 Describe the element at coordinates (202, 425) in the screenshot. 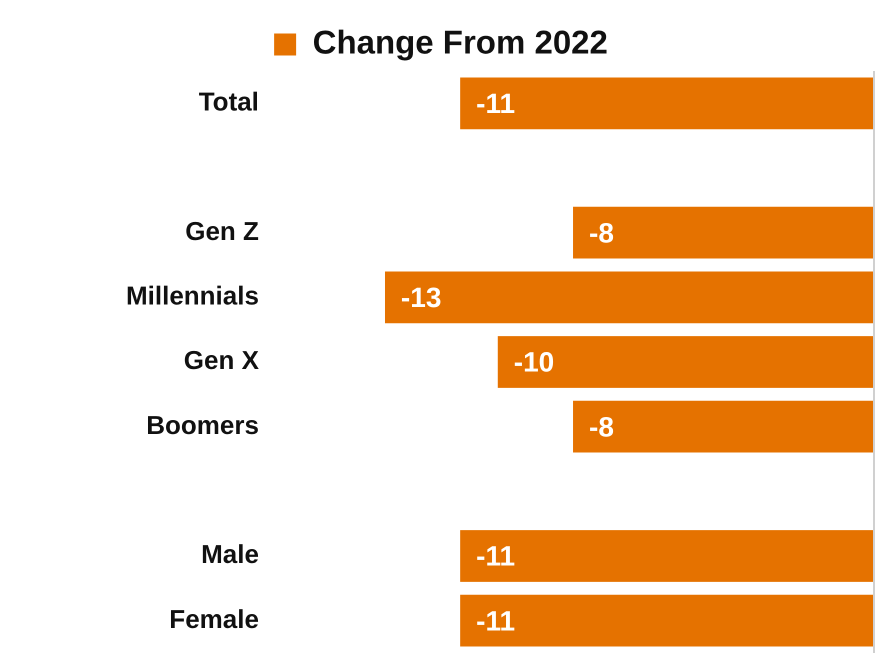

I see `y-tick-label: Boomers` at that location.